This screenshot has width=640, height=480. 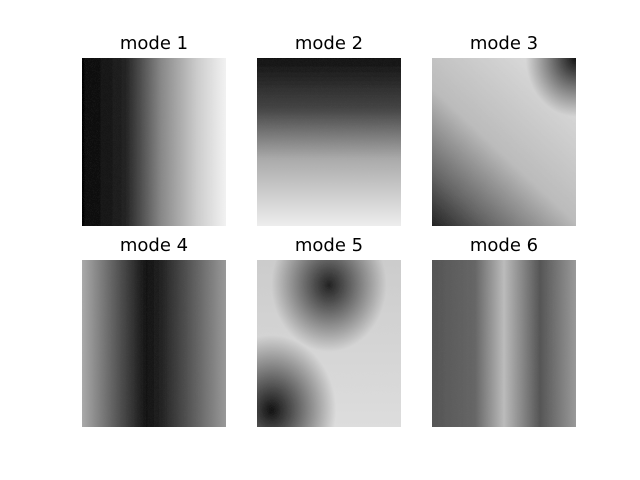 I want to click on panel-title: mode 4, so click(x=154, y=245).